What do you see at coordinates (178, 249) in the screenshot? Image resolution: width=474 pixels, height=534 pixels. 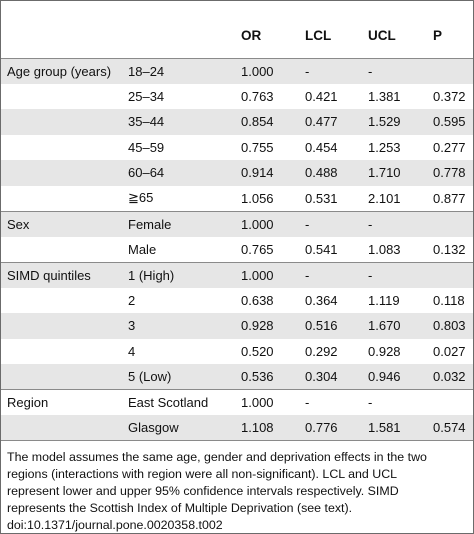 I see `cell-level: Male` at bounding box center [178, 249].